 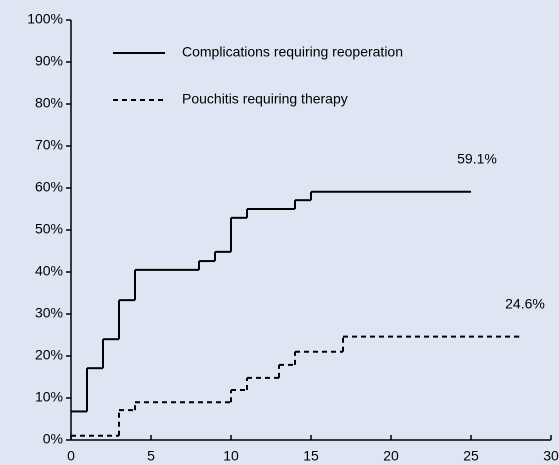 I want to click on annotation: 59.1%, so click(x=477, y=158).